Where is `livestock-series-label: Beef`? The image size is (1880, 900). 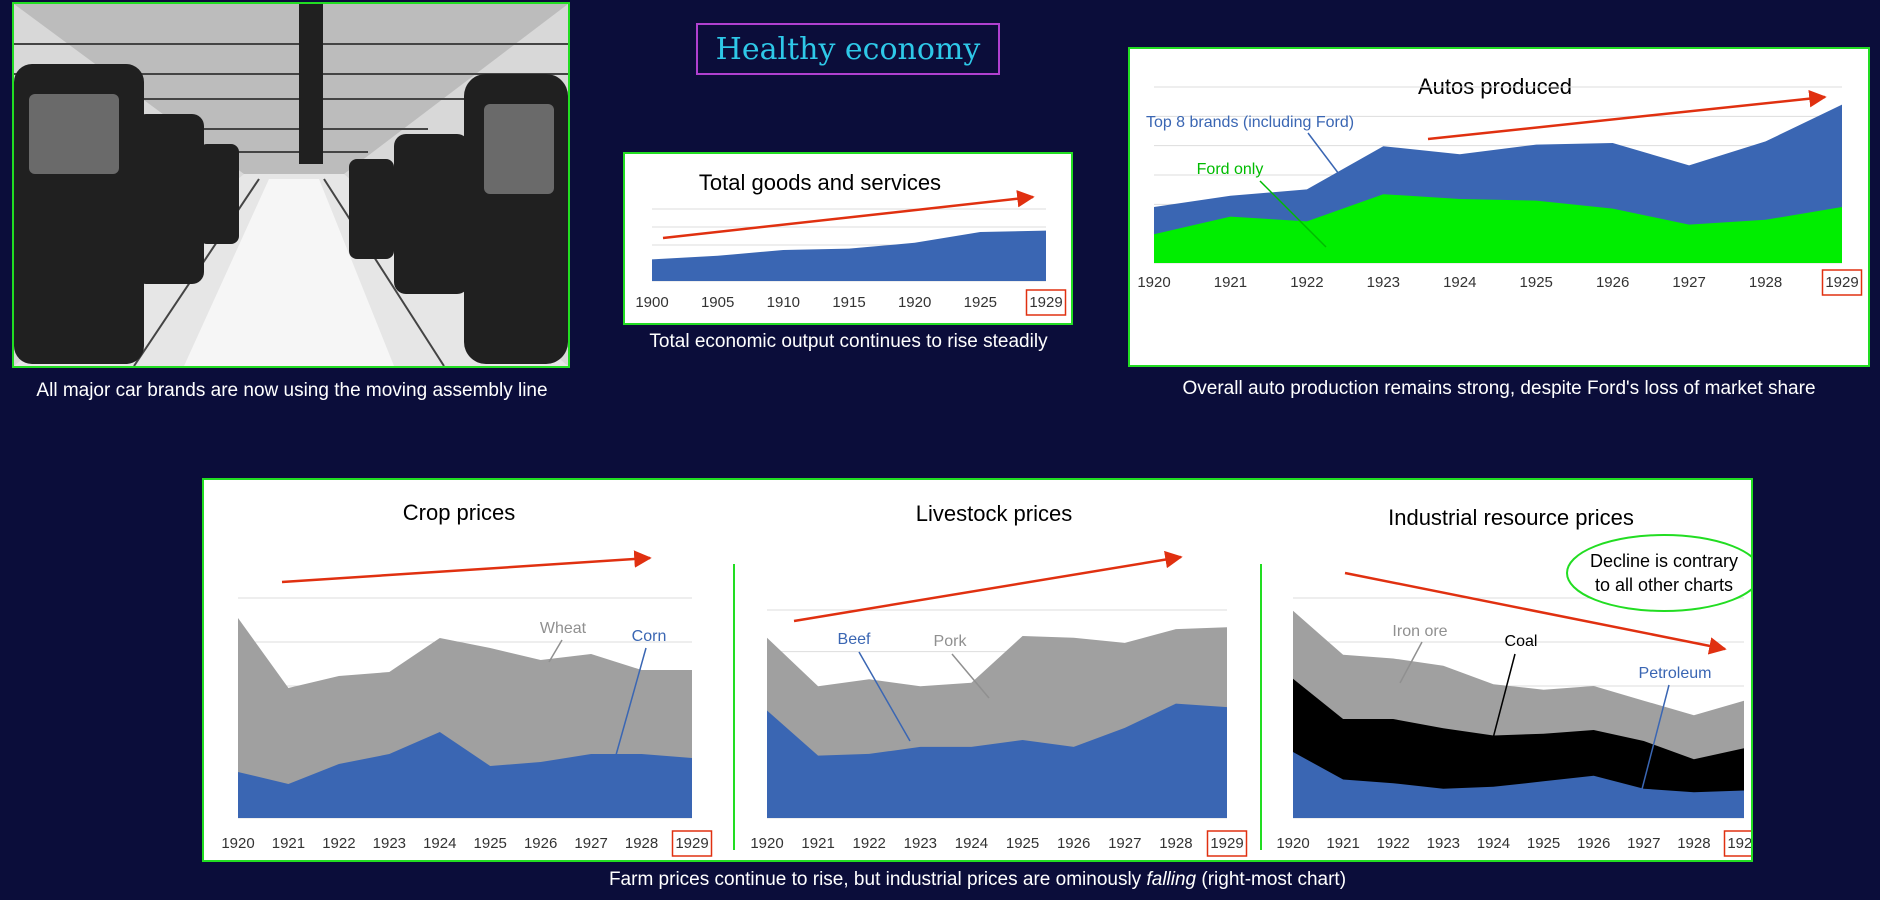 livestock-series-label: Beef is located at coordinates (854, 639).